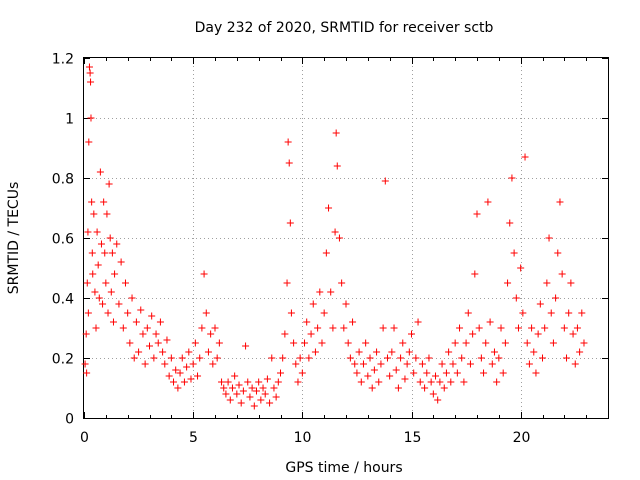  Describe the element at coordinates (63, 180) in the screenshot. I see `y-tick-label: 0.8` at that location.